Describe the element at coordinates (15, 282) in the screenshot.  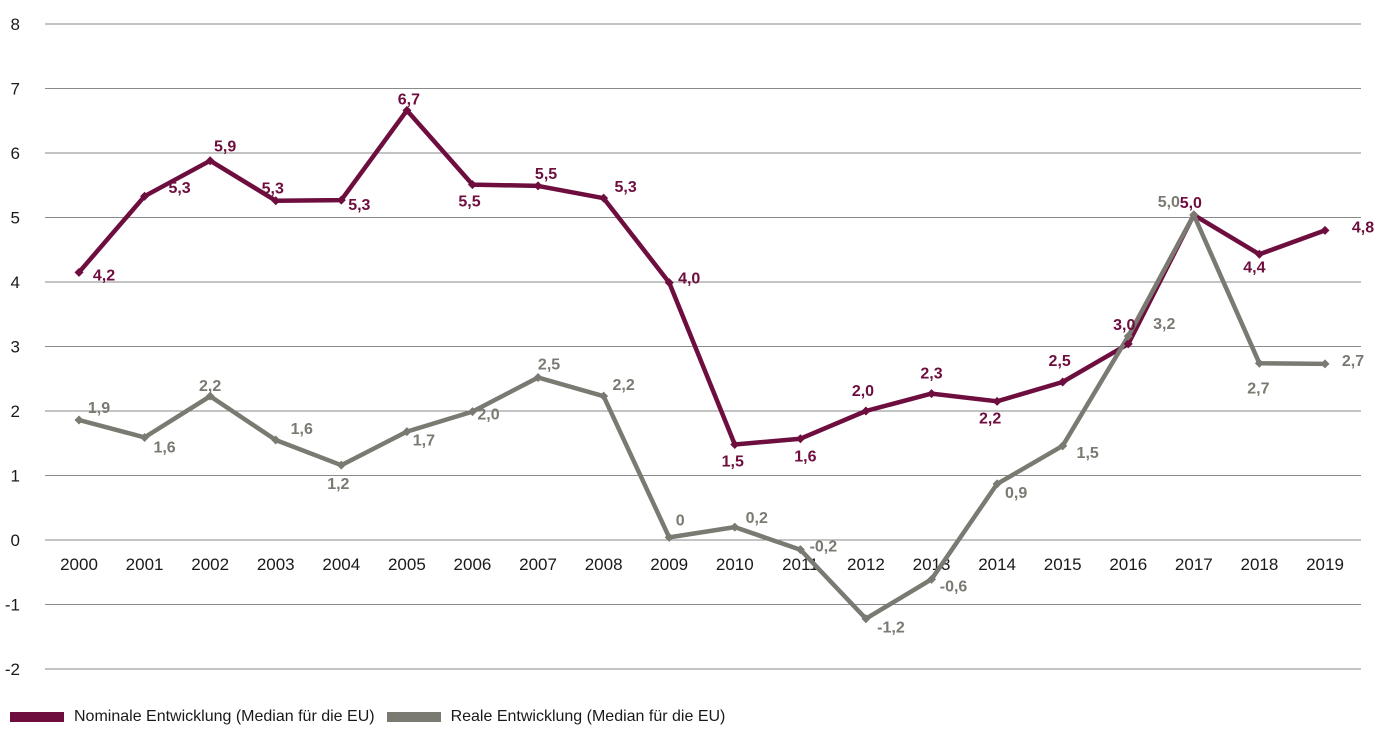
I see `y-tick-label: 4` at that location.